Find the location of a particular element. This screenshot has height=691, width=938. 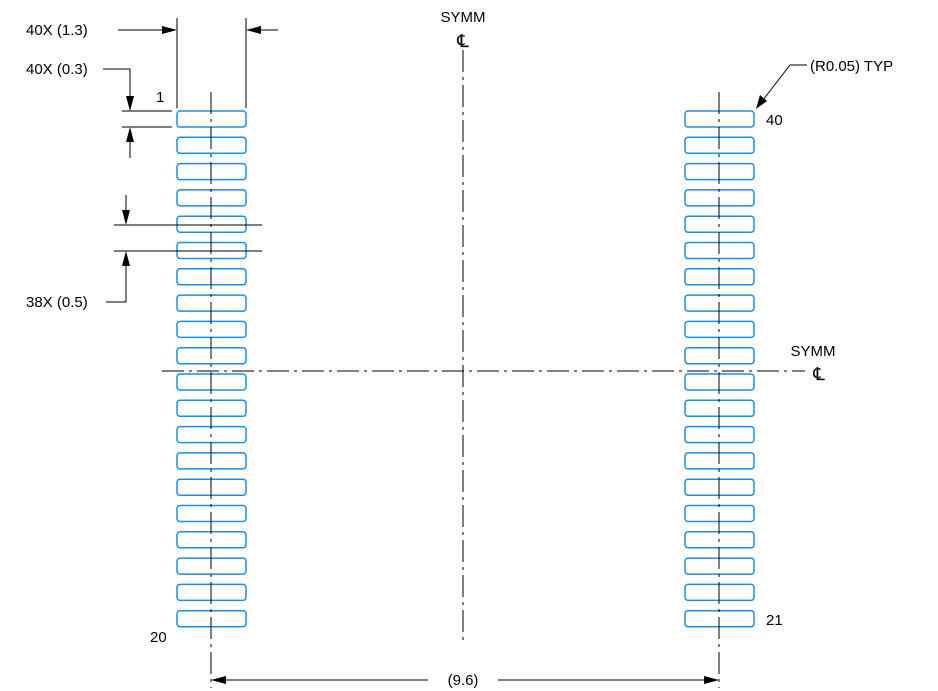

top-symm-label: SYMM is located at coordinates (463, 17).